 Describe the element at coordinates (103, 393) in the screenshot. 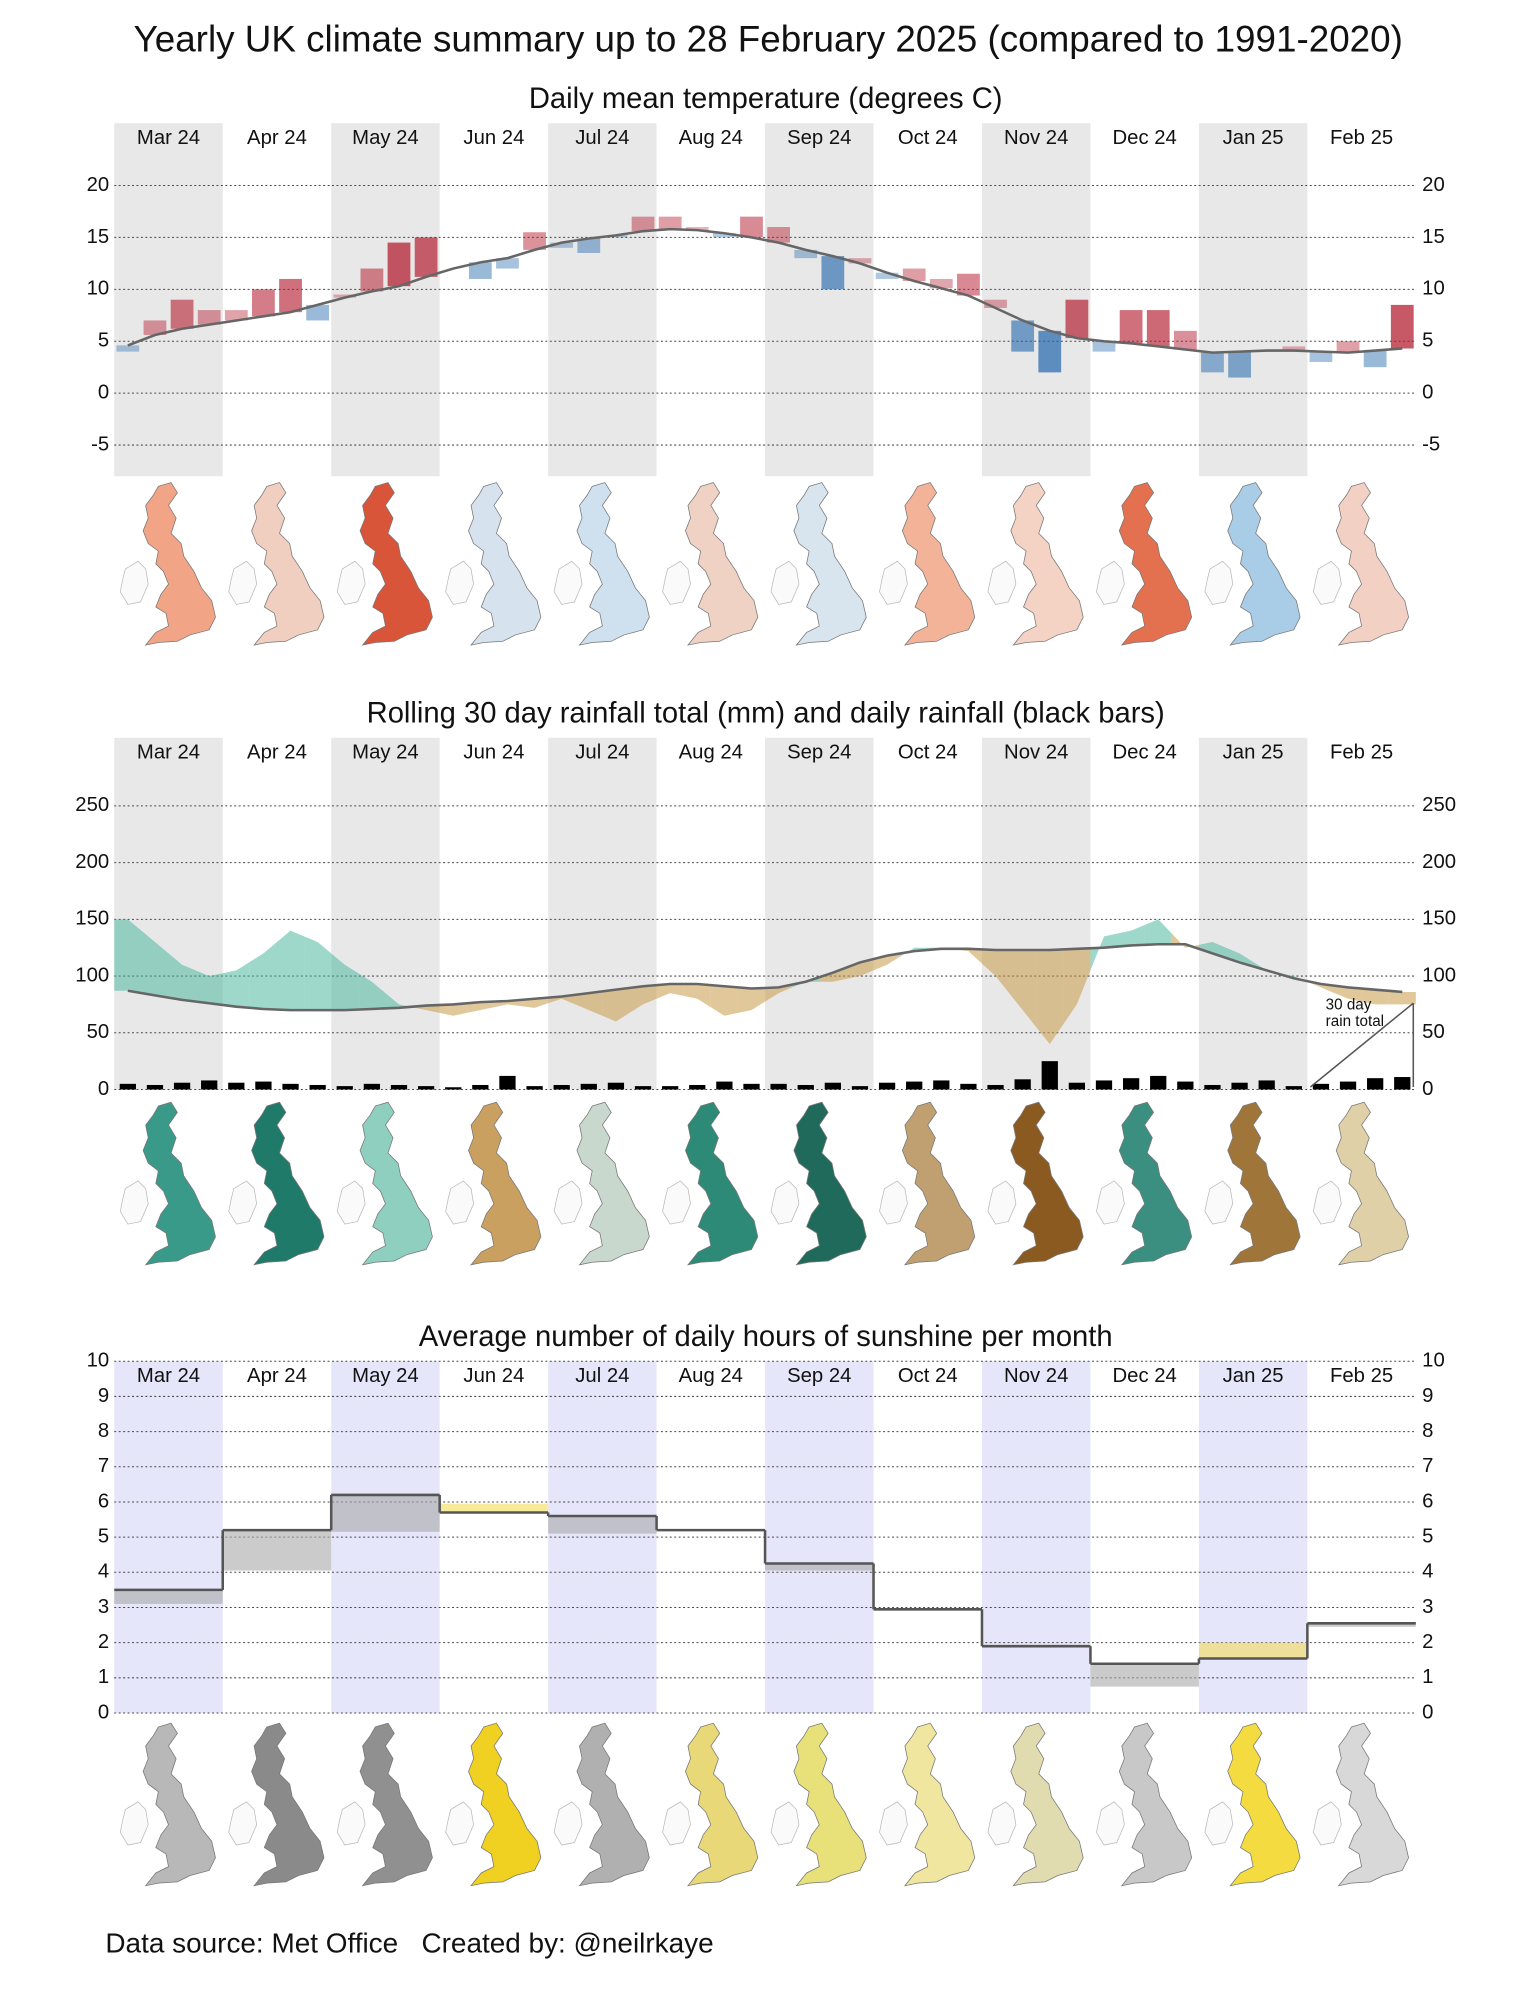

I see `y-tick-label: 0` at that location.